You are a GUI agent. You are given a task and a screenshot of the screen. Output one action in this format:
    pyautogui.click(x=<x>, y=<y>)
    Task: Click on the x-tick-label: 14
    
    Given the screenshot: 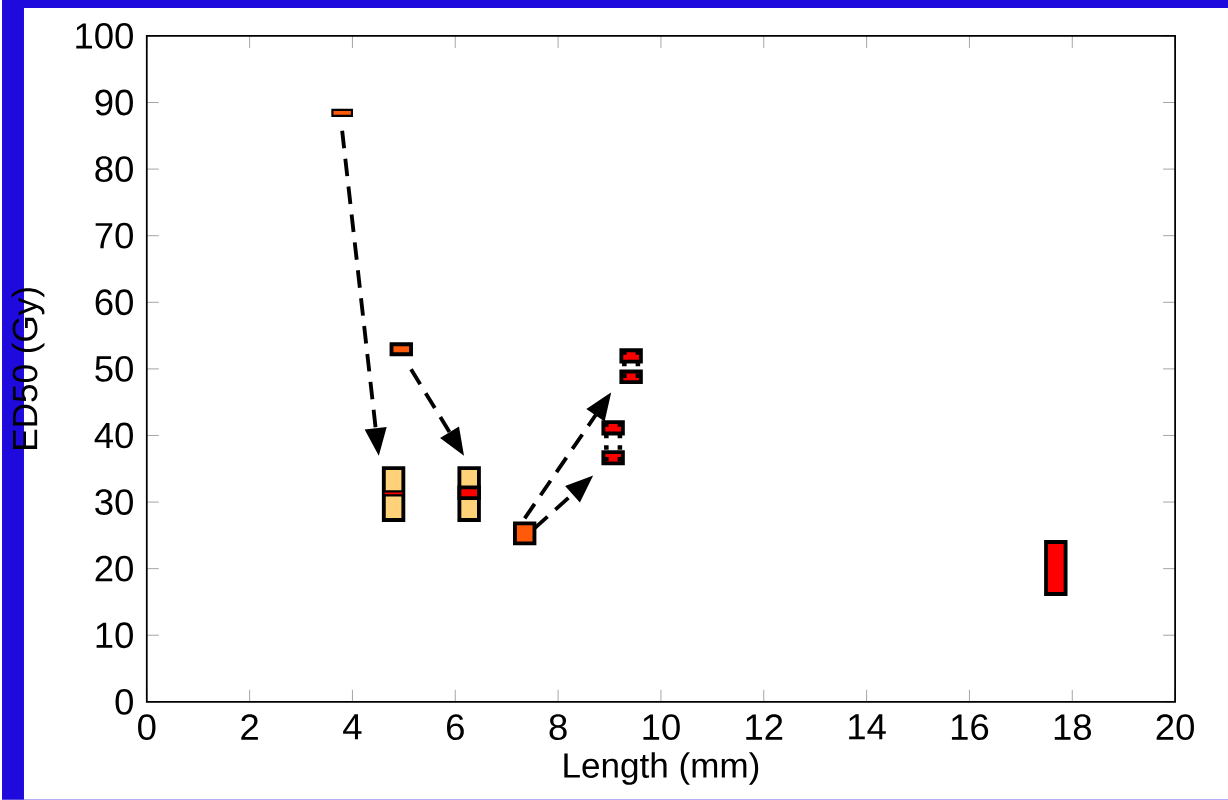 What is the action you would take?
    pyautogui.click(x=867, y=727)
    